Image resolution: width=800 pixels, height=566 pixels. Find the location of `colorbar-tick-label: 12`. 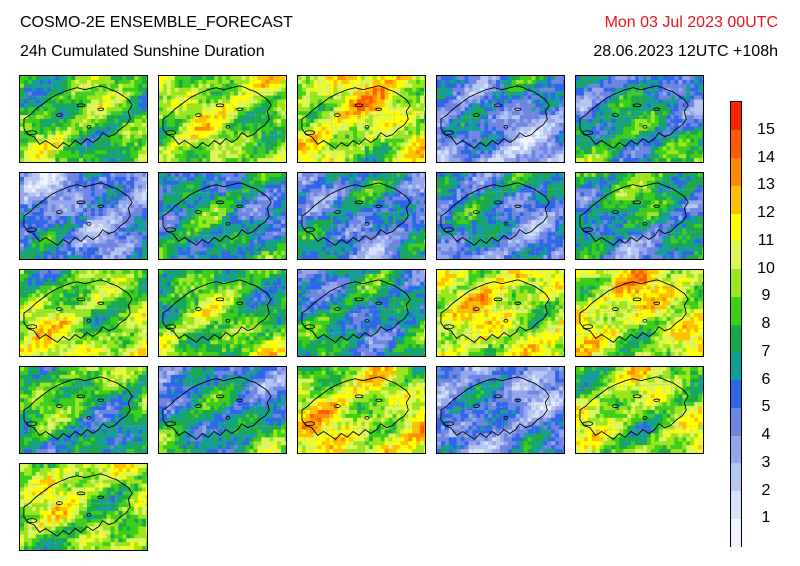

colorbar-tick-label: 12 is located at coordinates (766, 212).